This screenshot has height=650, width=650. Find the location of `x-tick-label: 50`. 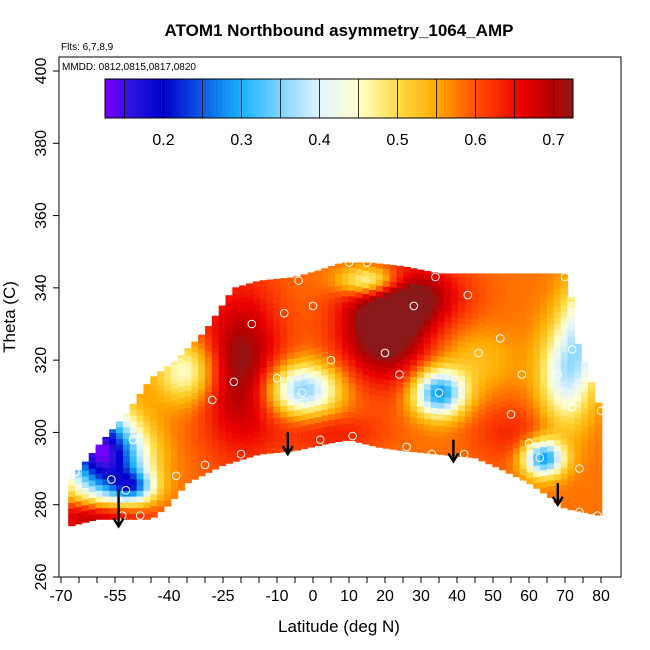

x-tick-label: 50 is located at coordinates (493, 596).